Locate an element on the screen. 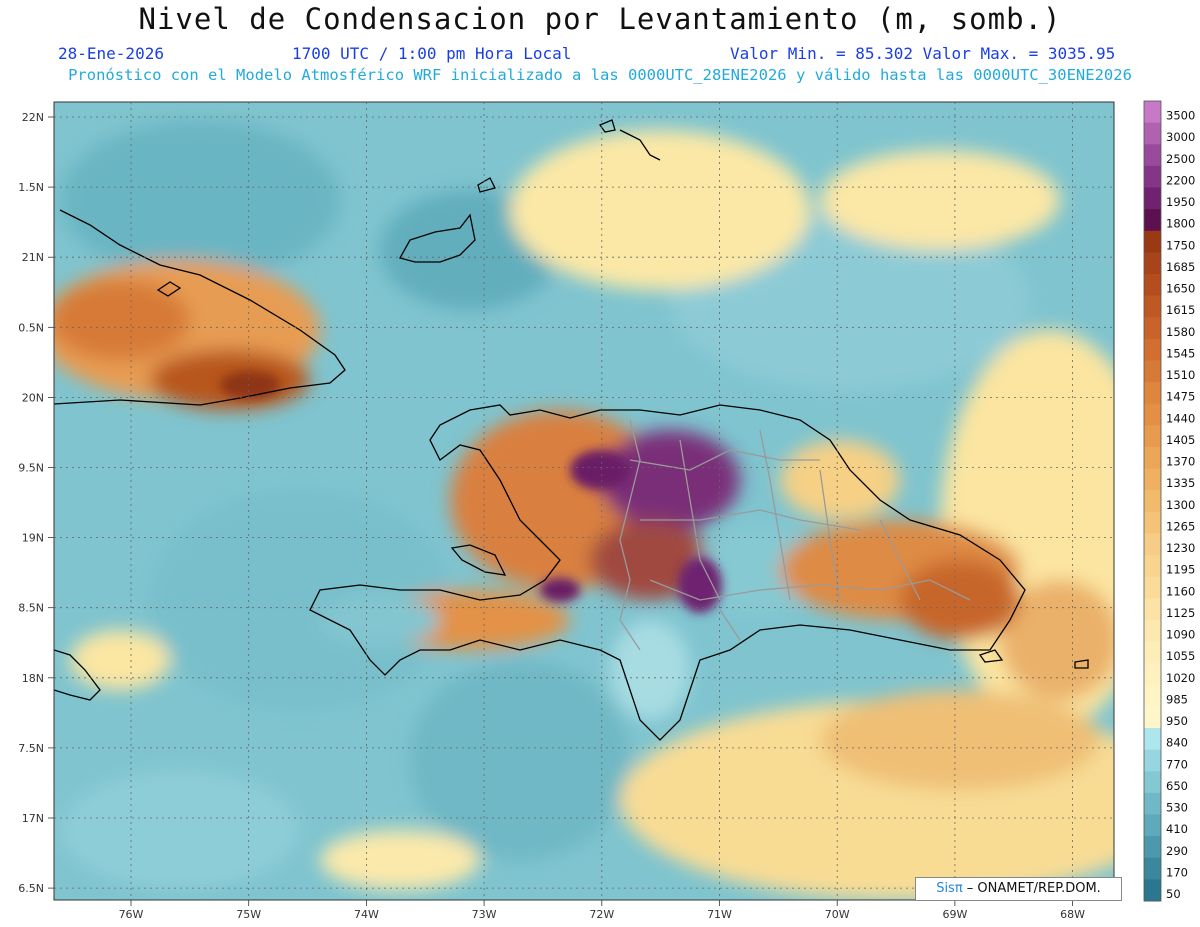 The image size is (1200, 927). colorbar-label: 985 is located at coordinates (1177, 699).